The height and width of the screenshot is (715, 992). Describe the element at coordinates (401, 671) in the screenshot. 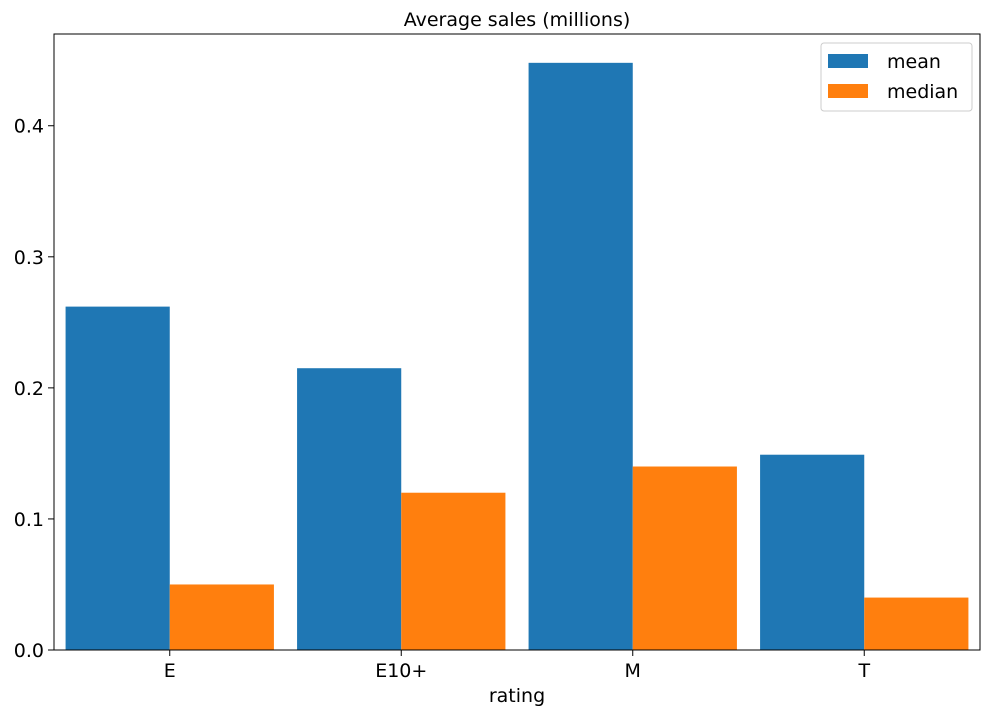

I see `x-tick-label: E10+` at that location.